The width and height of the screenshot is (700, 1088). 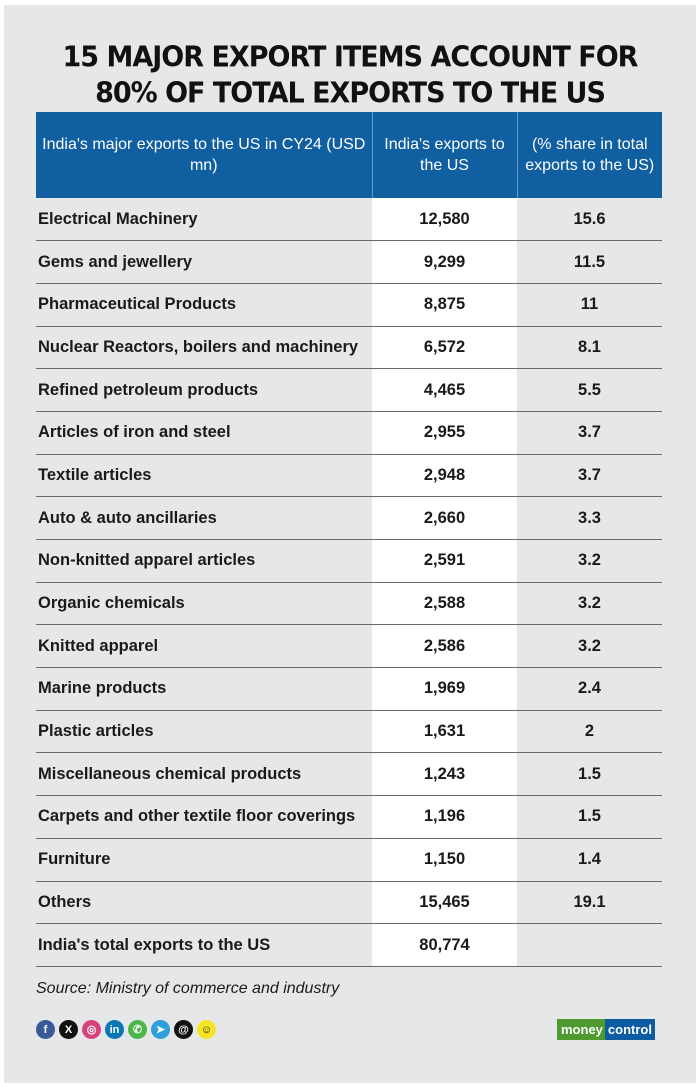 What do you see at coordinates (204, 860) in the screenshot?
I see `item-name: Furniture` at bounding box center [204, 860].